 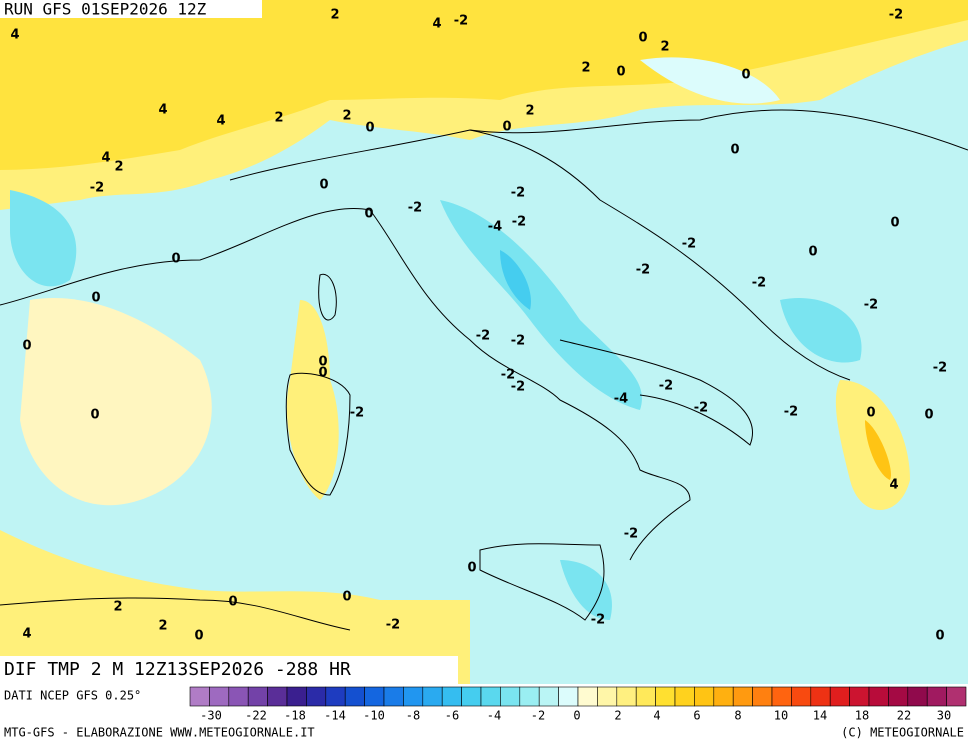 What do you see at coordinates (862, 716) in the screenshot?
I see `legend-tick-label: 18` at bounding box center [862, 716].